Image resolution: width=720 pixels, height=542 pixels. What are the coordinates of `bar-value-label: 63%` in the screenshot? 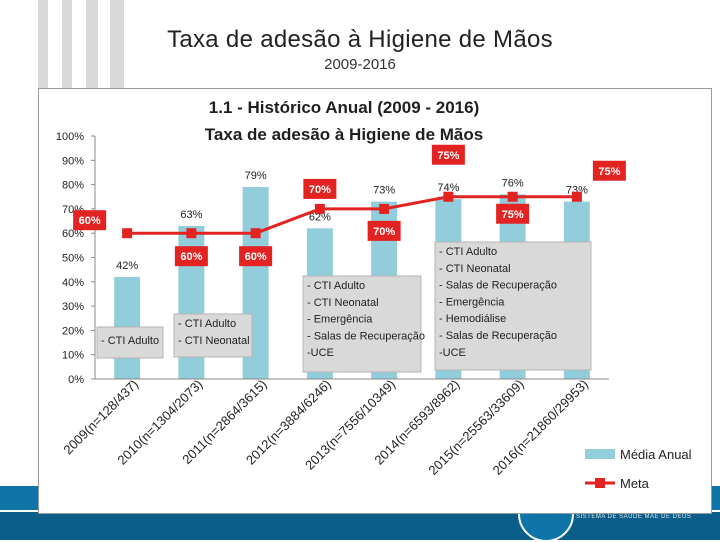 It's located at (191, 215).